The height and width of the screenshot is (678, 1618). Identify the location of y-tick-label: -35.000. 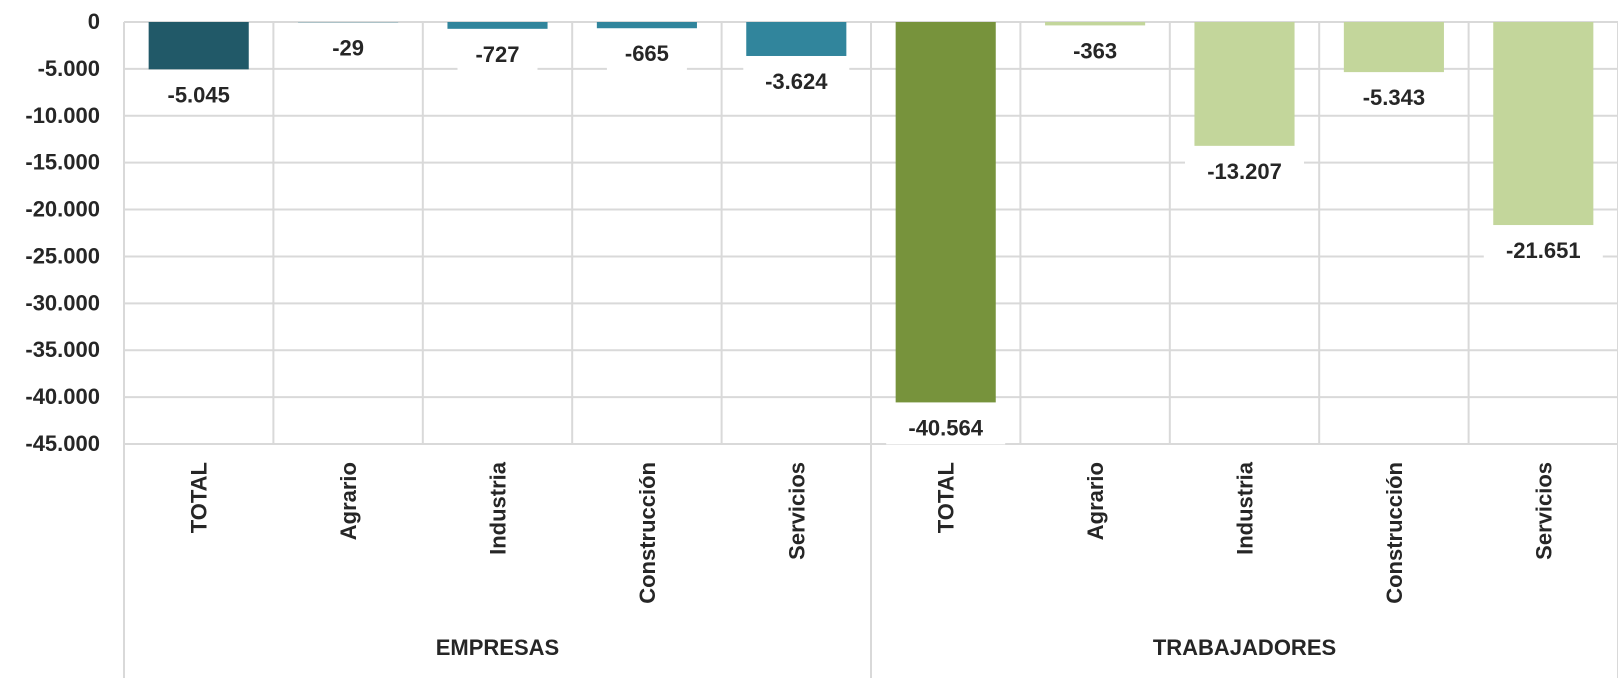
(62, 349).